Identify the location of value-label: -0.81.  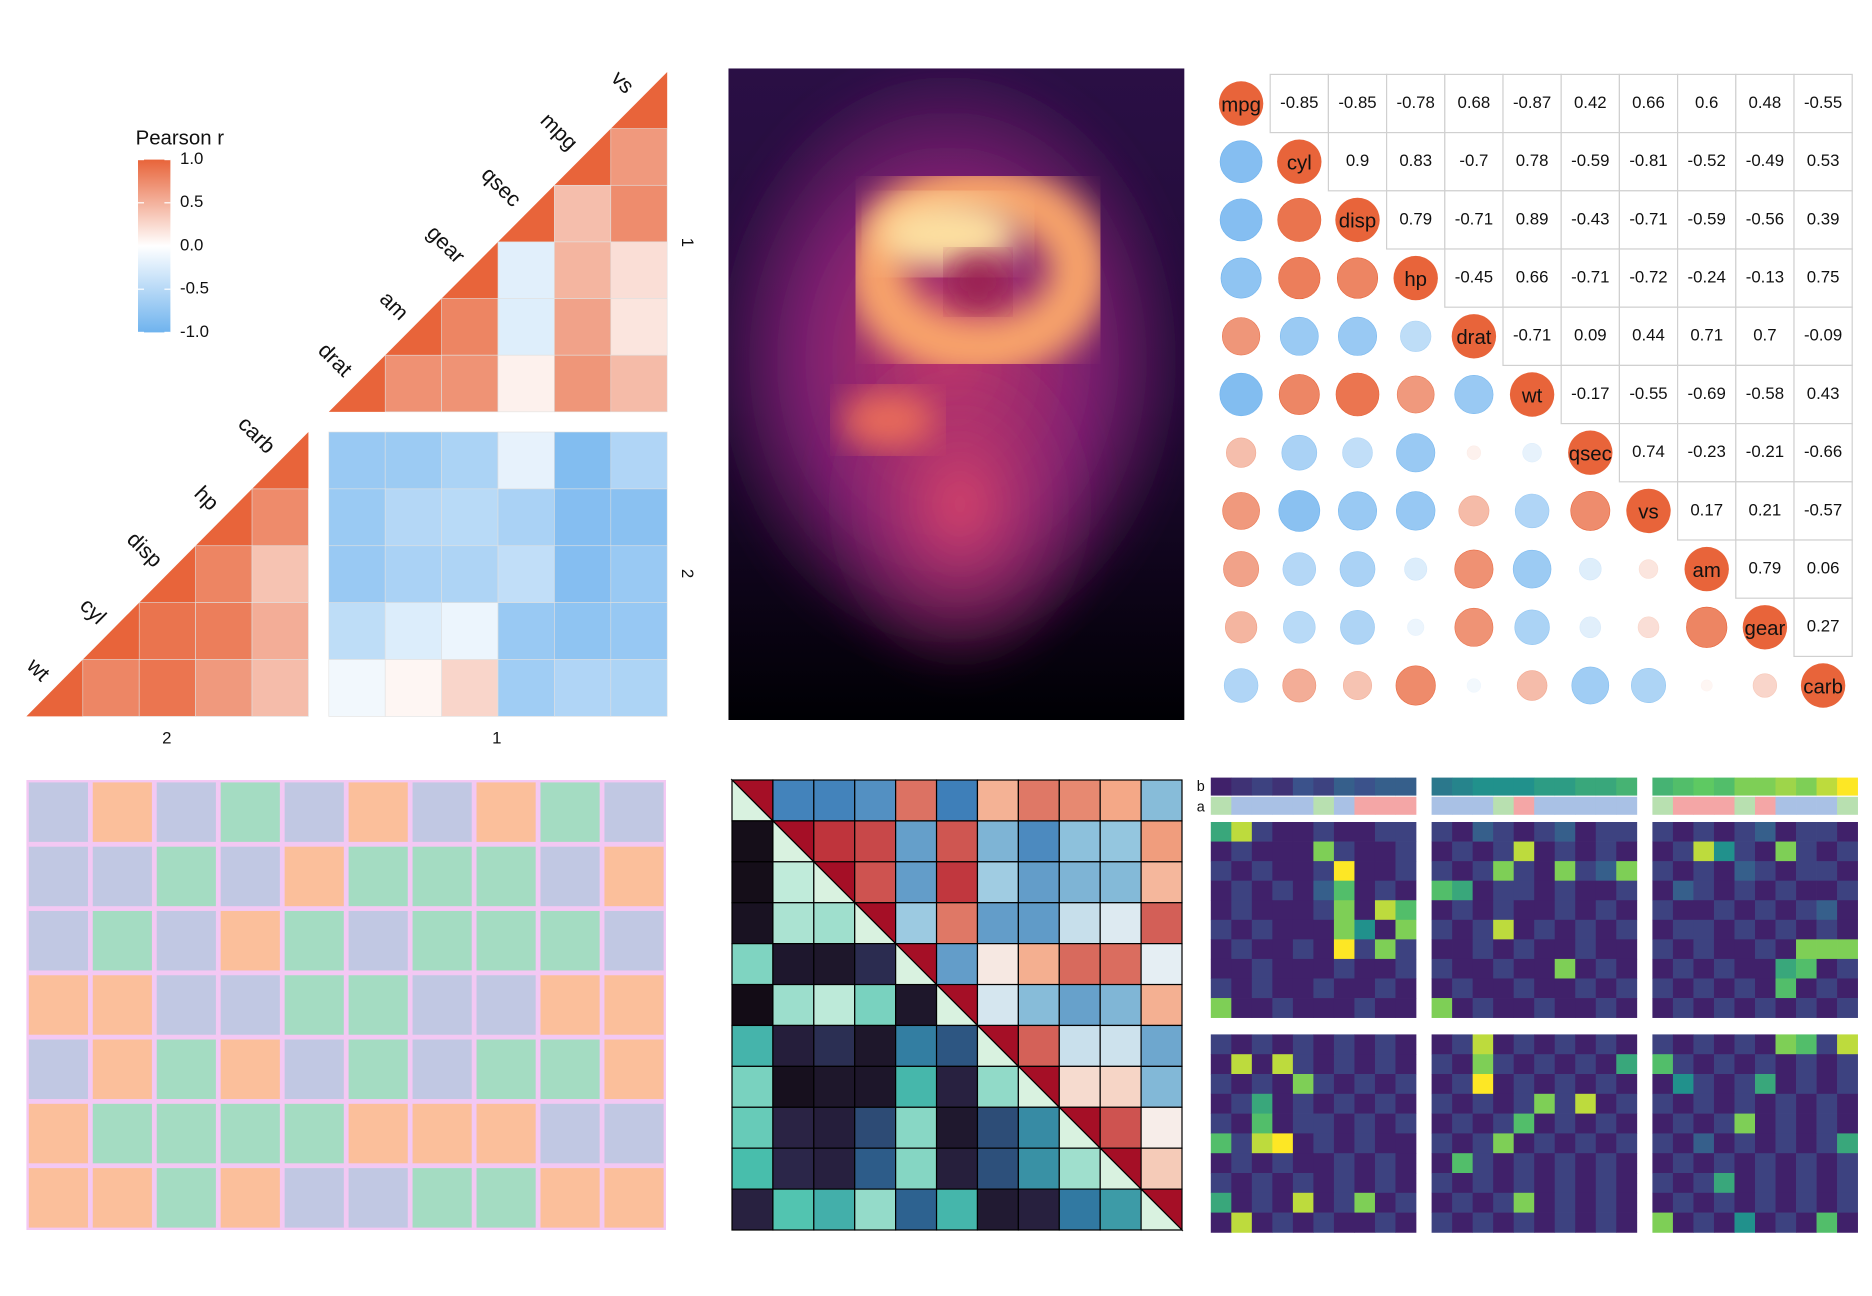
(1648, 160).